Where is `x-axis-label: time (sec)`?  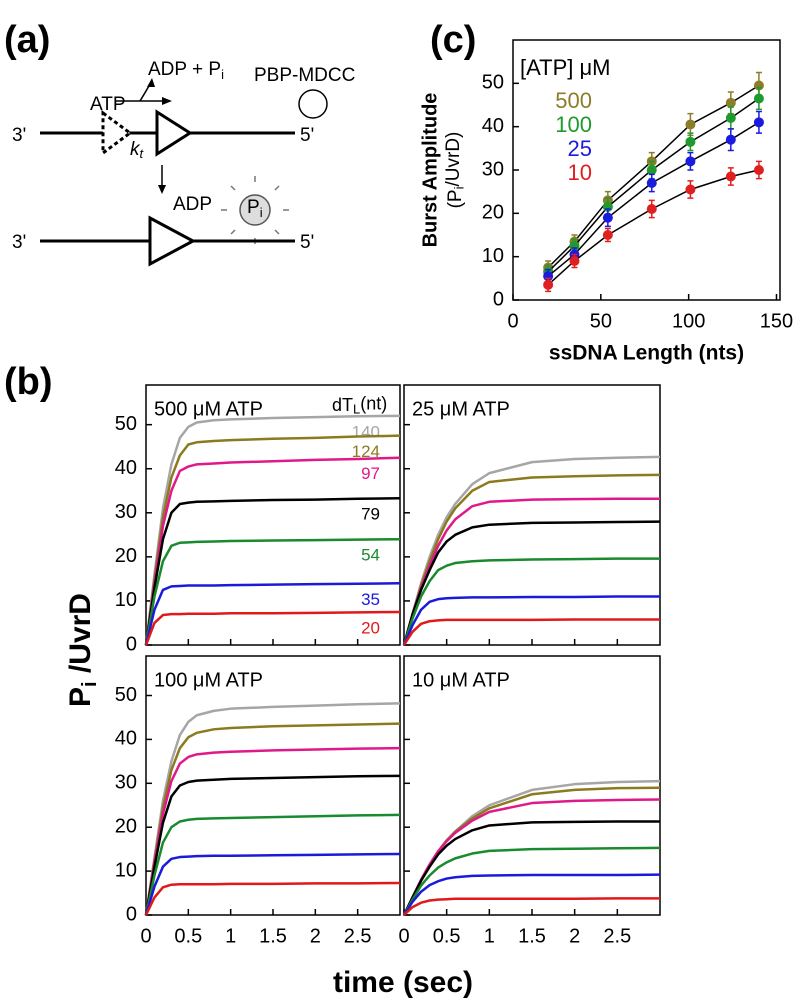 x-axis-label: time (sec) is located at coordinates (403, 982).